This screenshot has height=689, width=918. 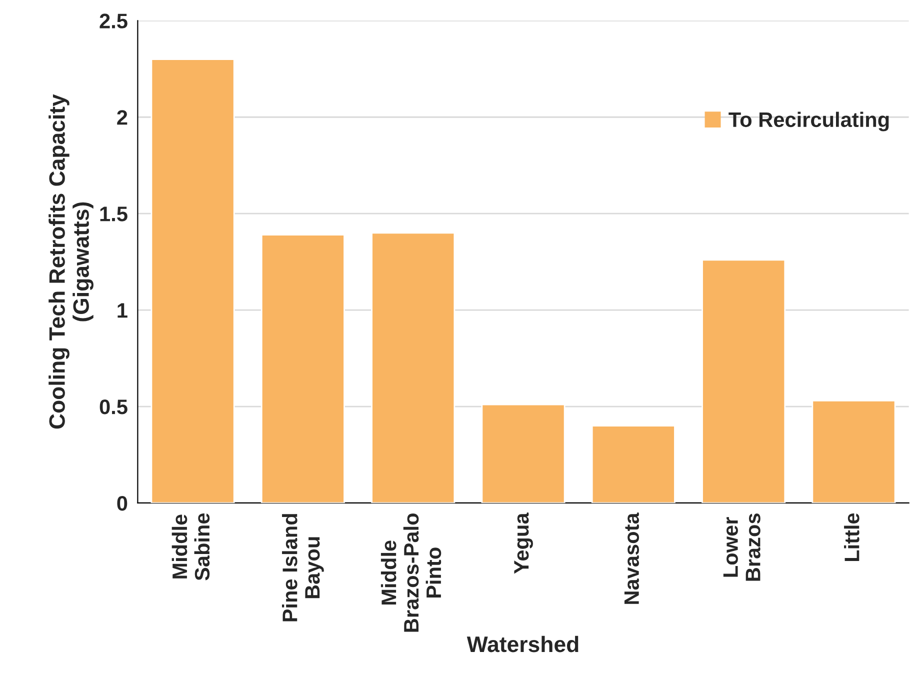 What do you see at coordinates (71, 261) in the screenshot?
I see `y-axis-title: Cooling Tech Retrofits Capacity (Gigawatts)` at bounding box center [71, 261].